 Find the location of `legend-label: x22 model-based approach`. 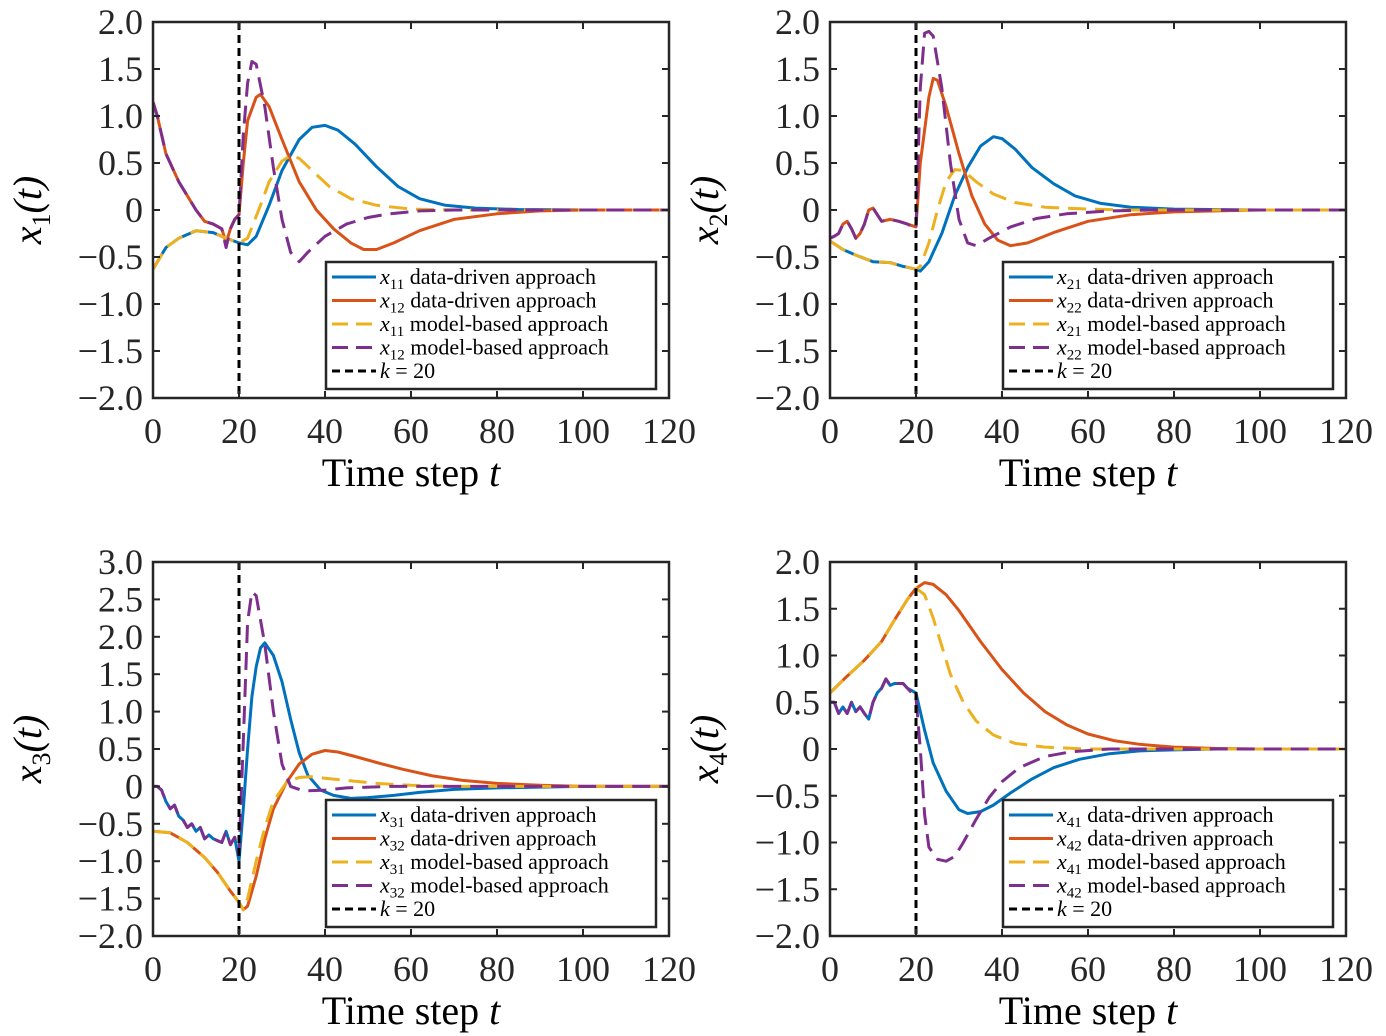

legend-label: x22 model-based approach is located at coordinates (1171, 349).